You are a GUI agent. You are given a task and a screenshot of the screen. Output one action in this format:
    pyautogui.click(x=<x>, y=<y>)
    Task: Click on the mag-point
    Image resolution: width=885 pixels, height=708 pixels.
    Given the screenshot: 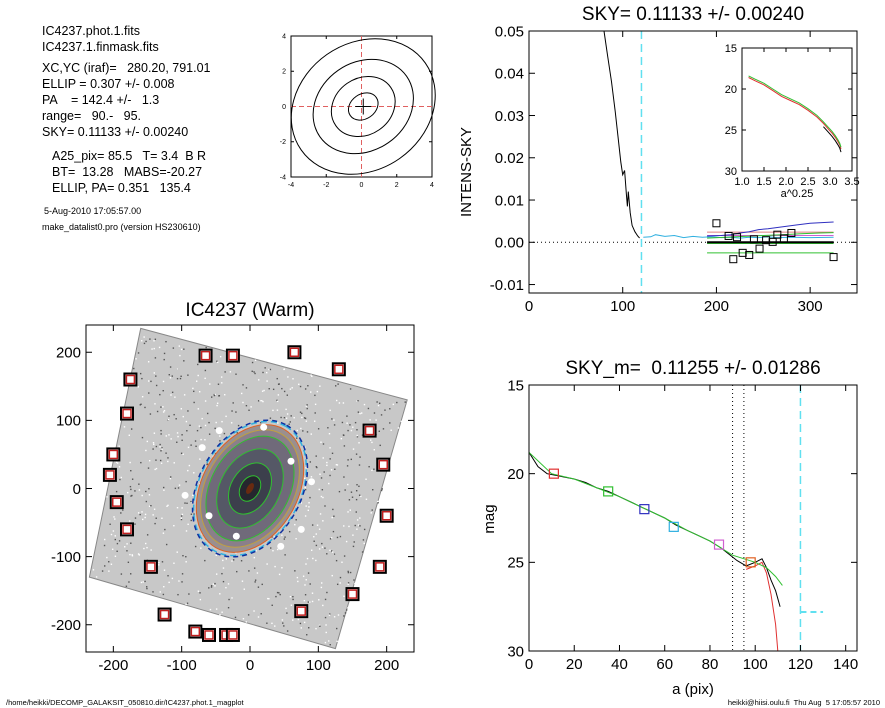 What is the action you would take?
    pyautogui.click(x=750, y=562)
    